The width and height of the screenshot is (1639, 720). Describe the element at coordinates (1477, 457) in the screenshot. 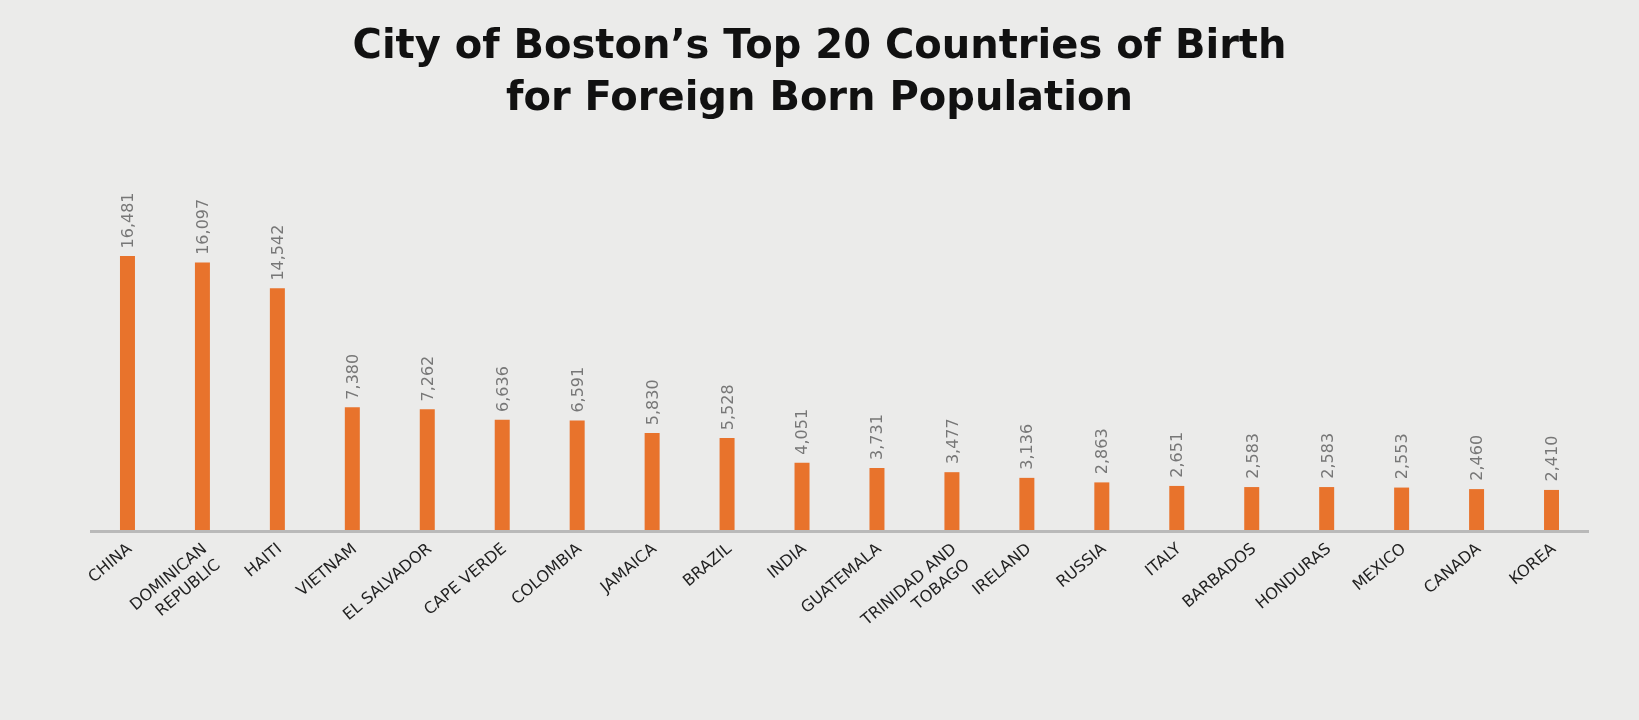

I see `data-label: 2,460` at that location.